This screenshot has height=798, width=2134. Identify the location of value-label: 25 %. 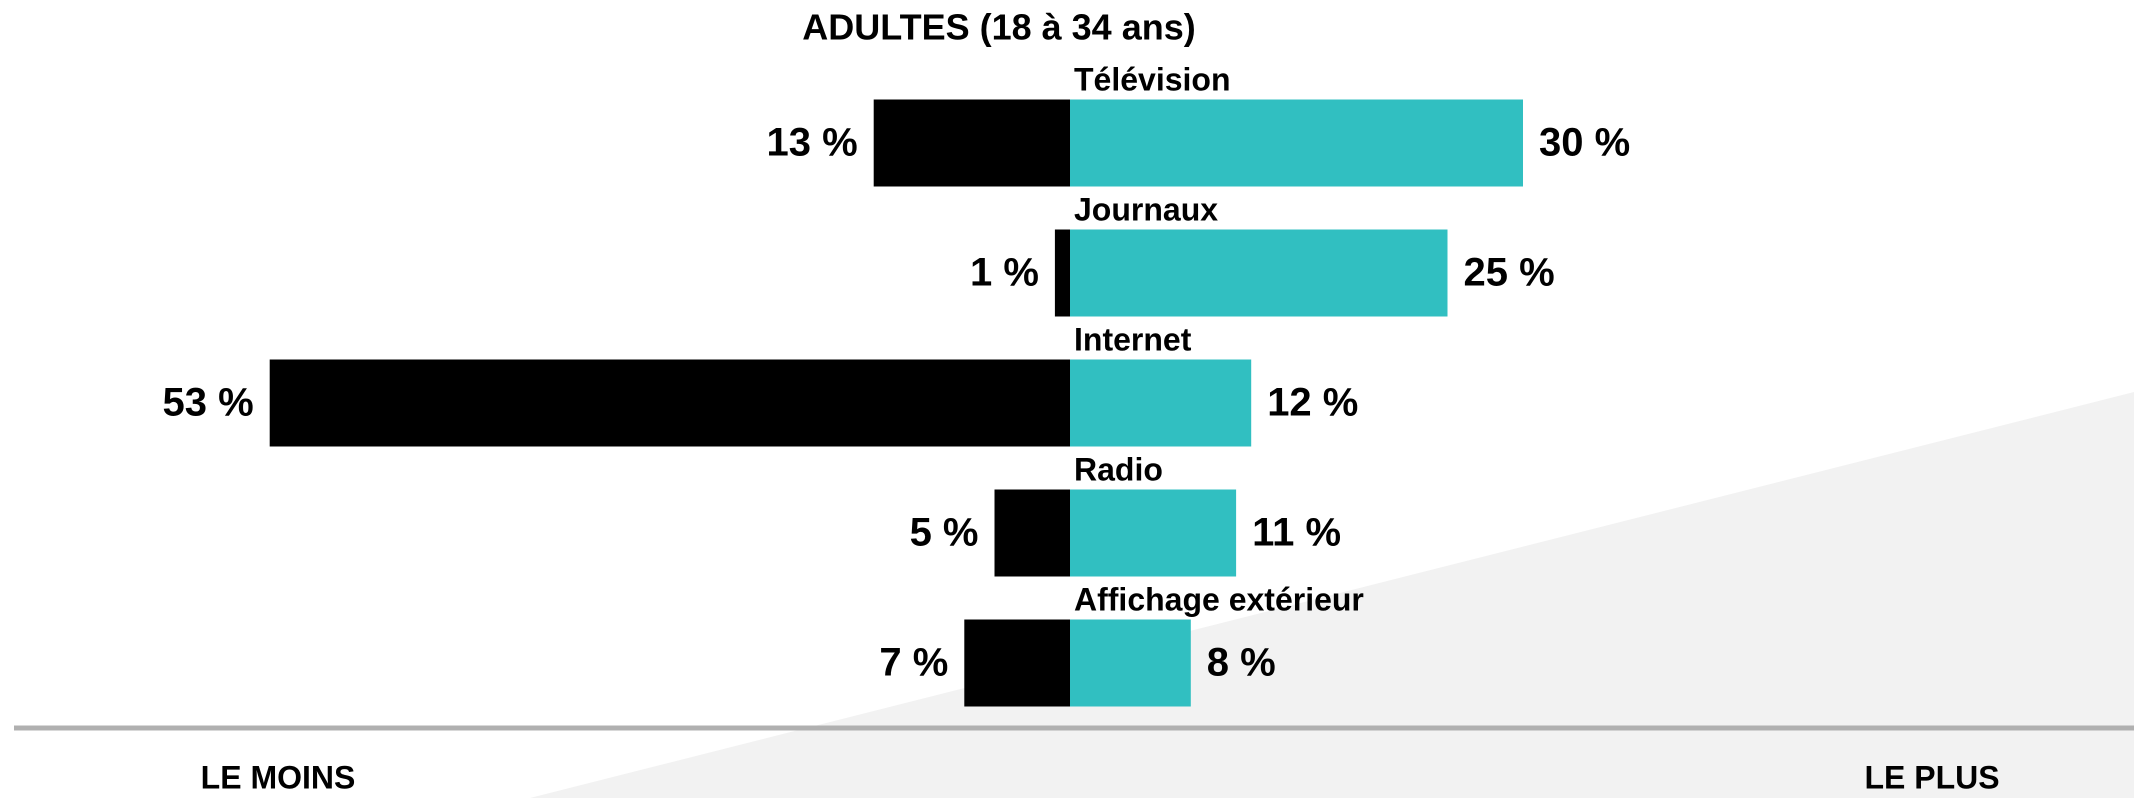
(1509, 273).